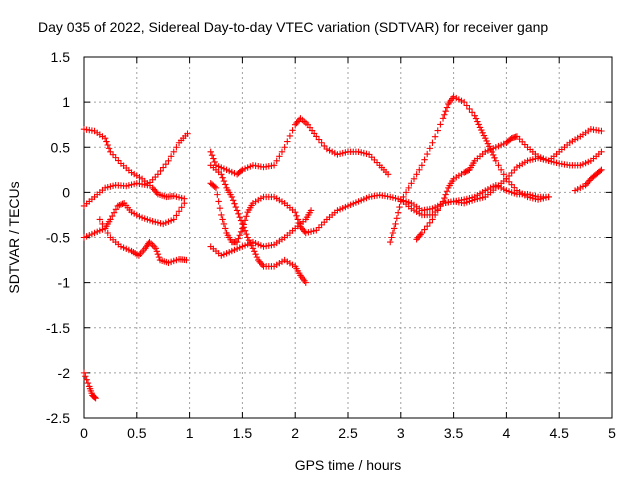 This screenshot has width=640, height=480. What do you see at coordinates (61, 147) in the screenshot?
I see `y-tick-label: 0.5` at bounding box center [61, 147].